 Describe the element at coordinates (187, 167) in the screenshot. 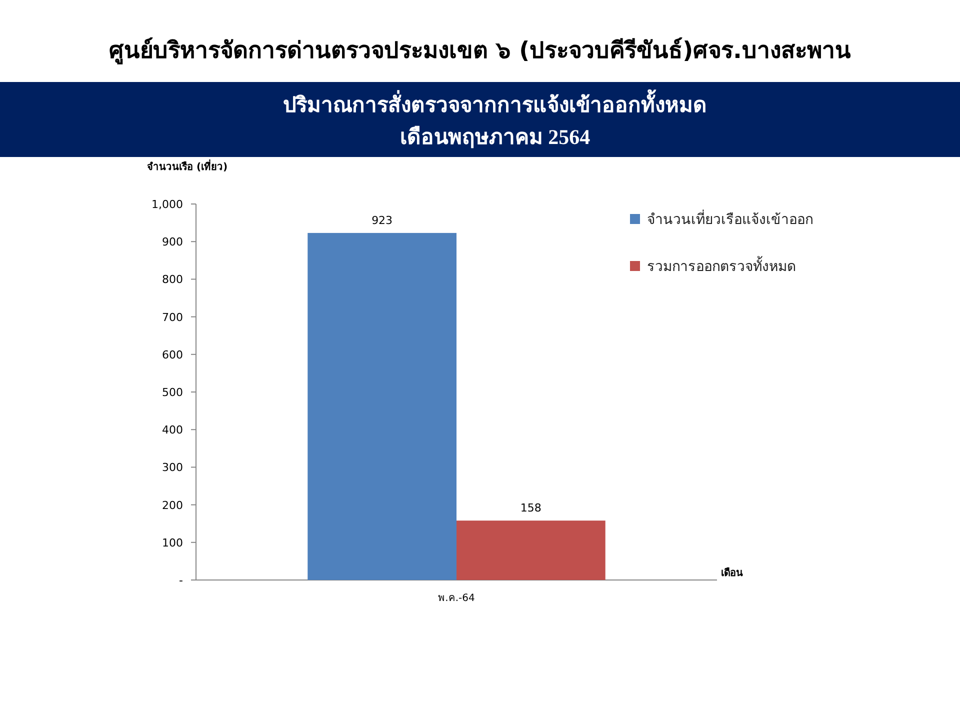

I see `ylabel: จำนวนเรือ (เที่ยว)` at that location.